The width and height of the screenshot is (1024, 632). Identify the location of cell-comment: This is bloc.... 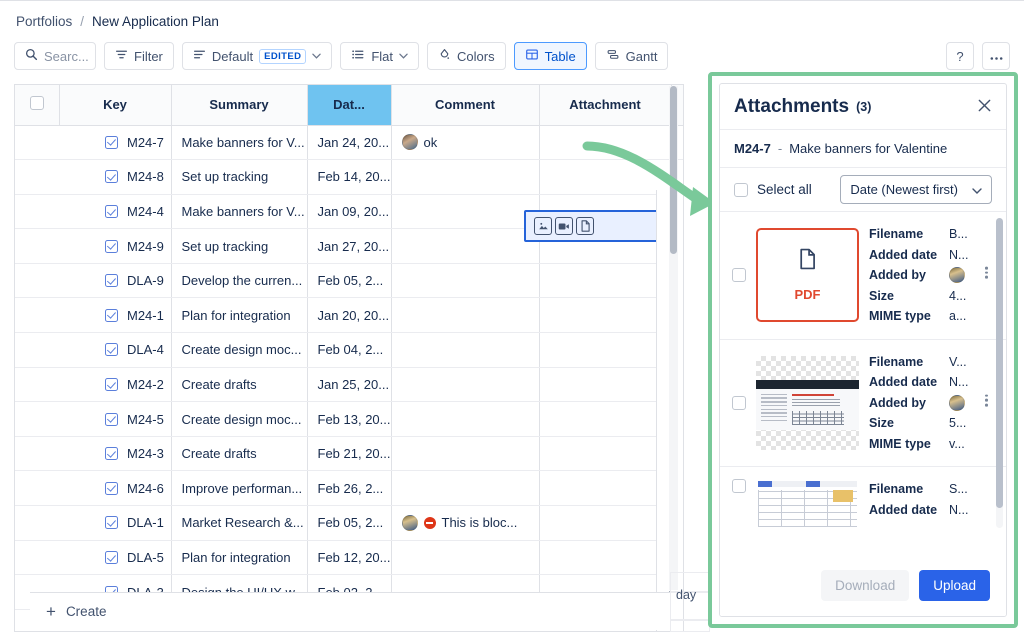
(465, 523).